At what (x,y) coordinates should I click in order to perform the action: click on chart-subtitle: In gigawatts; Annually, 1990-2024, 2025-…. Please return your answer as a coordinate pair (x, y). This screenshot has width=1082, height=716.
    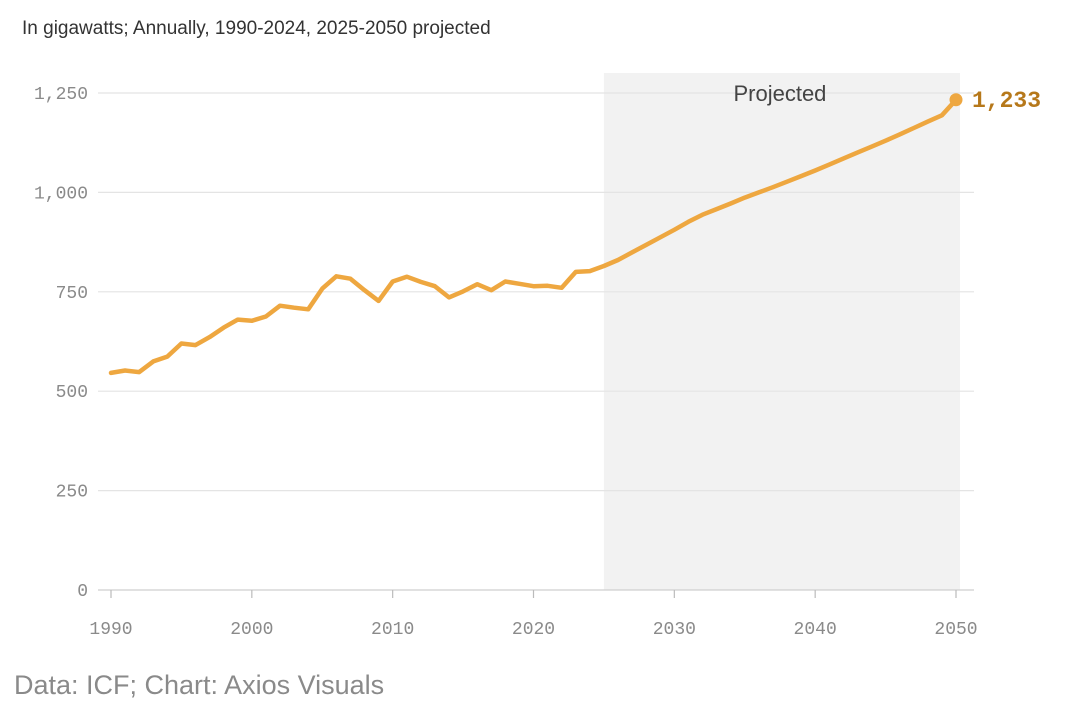
    Looking at the image, I should click on (256, 28).